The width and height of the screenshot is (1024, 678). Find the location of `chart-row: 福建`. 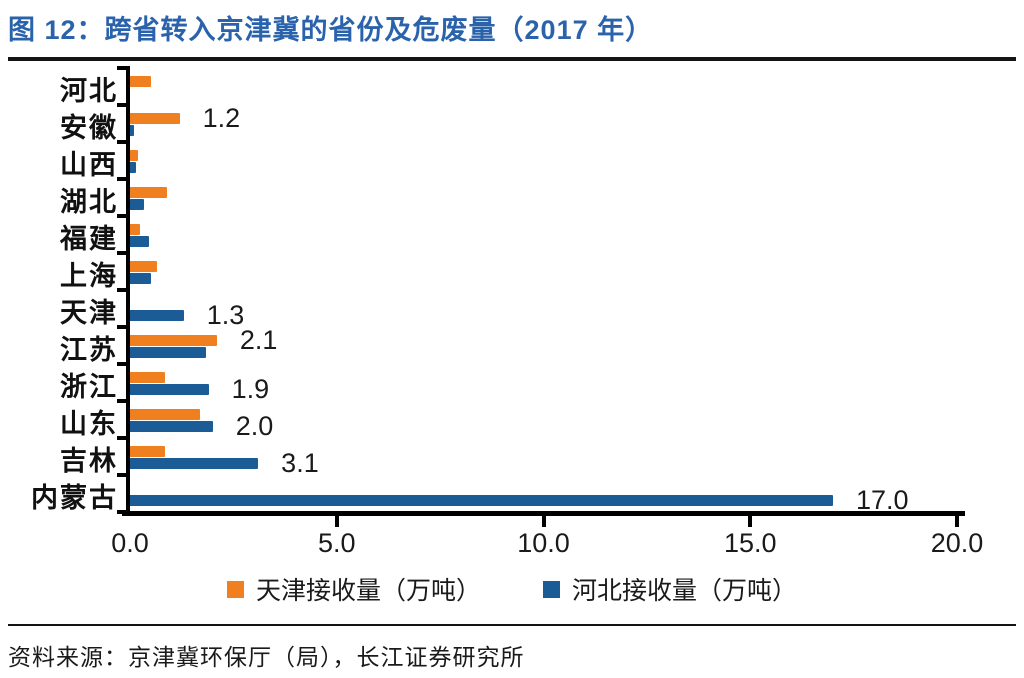

chart-row: 福建 is located at coordinates (508, 235).